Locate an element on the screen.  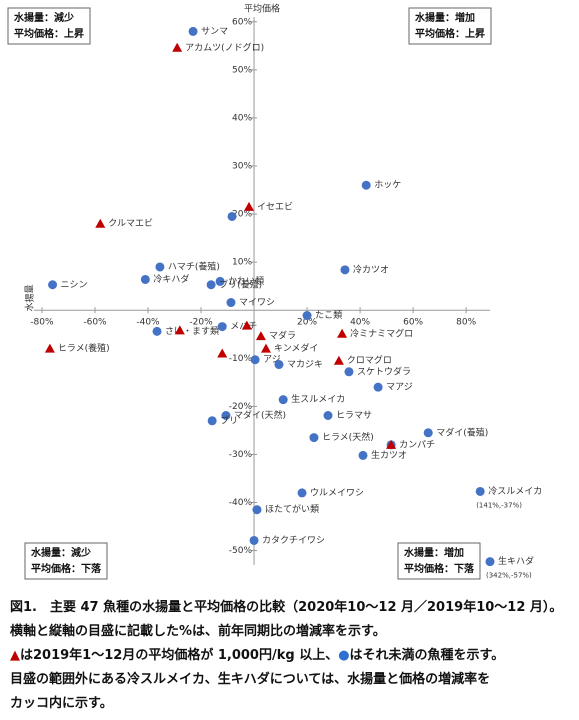
point-label: マアジ is located at coordinates (399, 388).